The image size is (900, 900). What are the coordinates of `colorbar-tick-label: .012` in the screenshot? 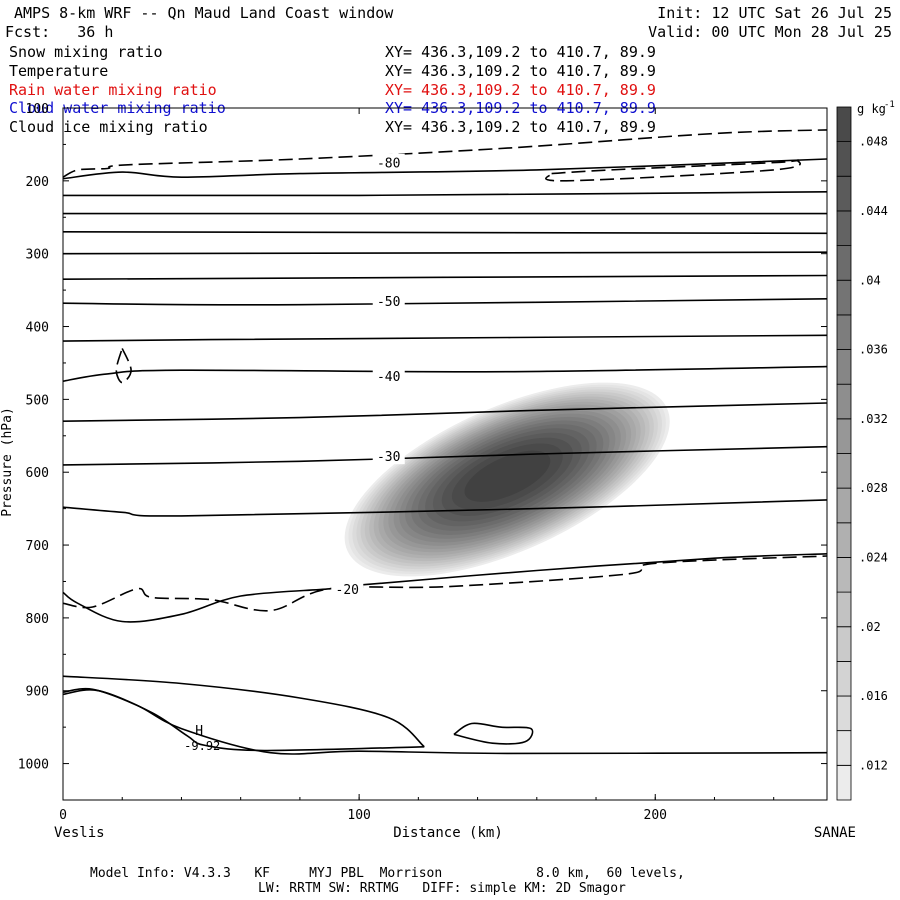 It's located at (873, 765).